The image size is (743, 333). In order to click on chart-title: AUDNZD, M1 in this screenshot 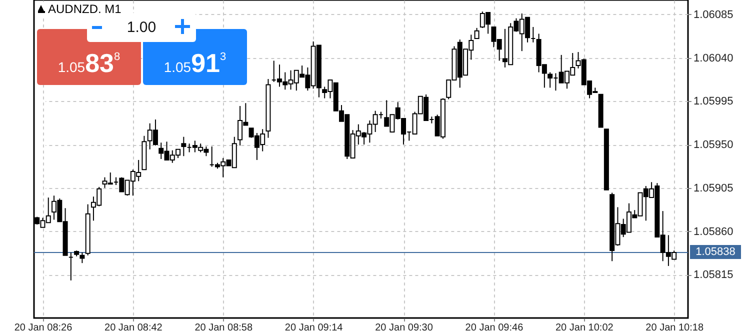, I will do `click(85, 9)`.